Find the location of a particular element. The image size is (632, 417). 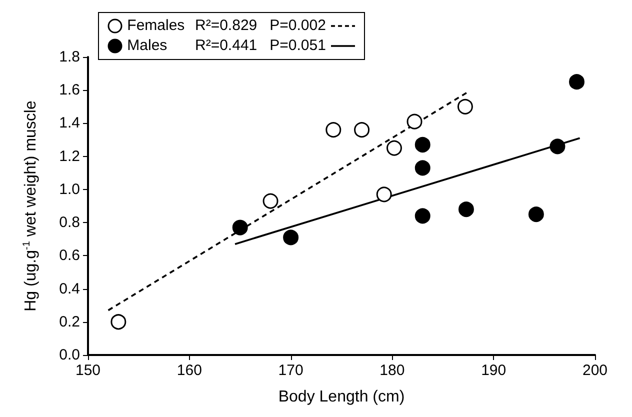

y-tick-label: 0.4 is located at coordinates (69, 289).